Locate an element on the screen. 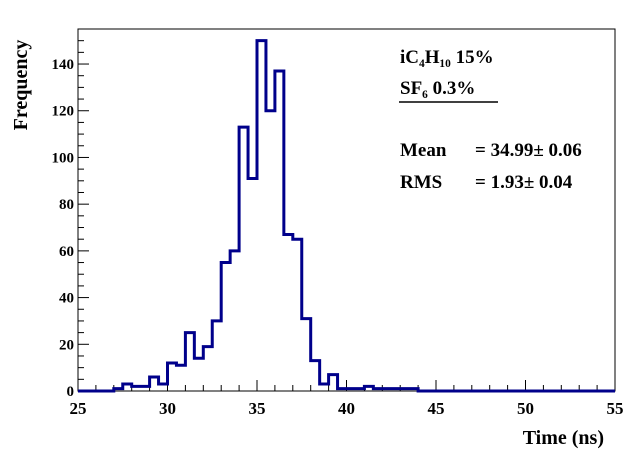  x-tick-label: 30 is located at coordinates (167, 408).